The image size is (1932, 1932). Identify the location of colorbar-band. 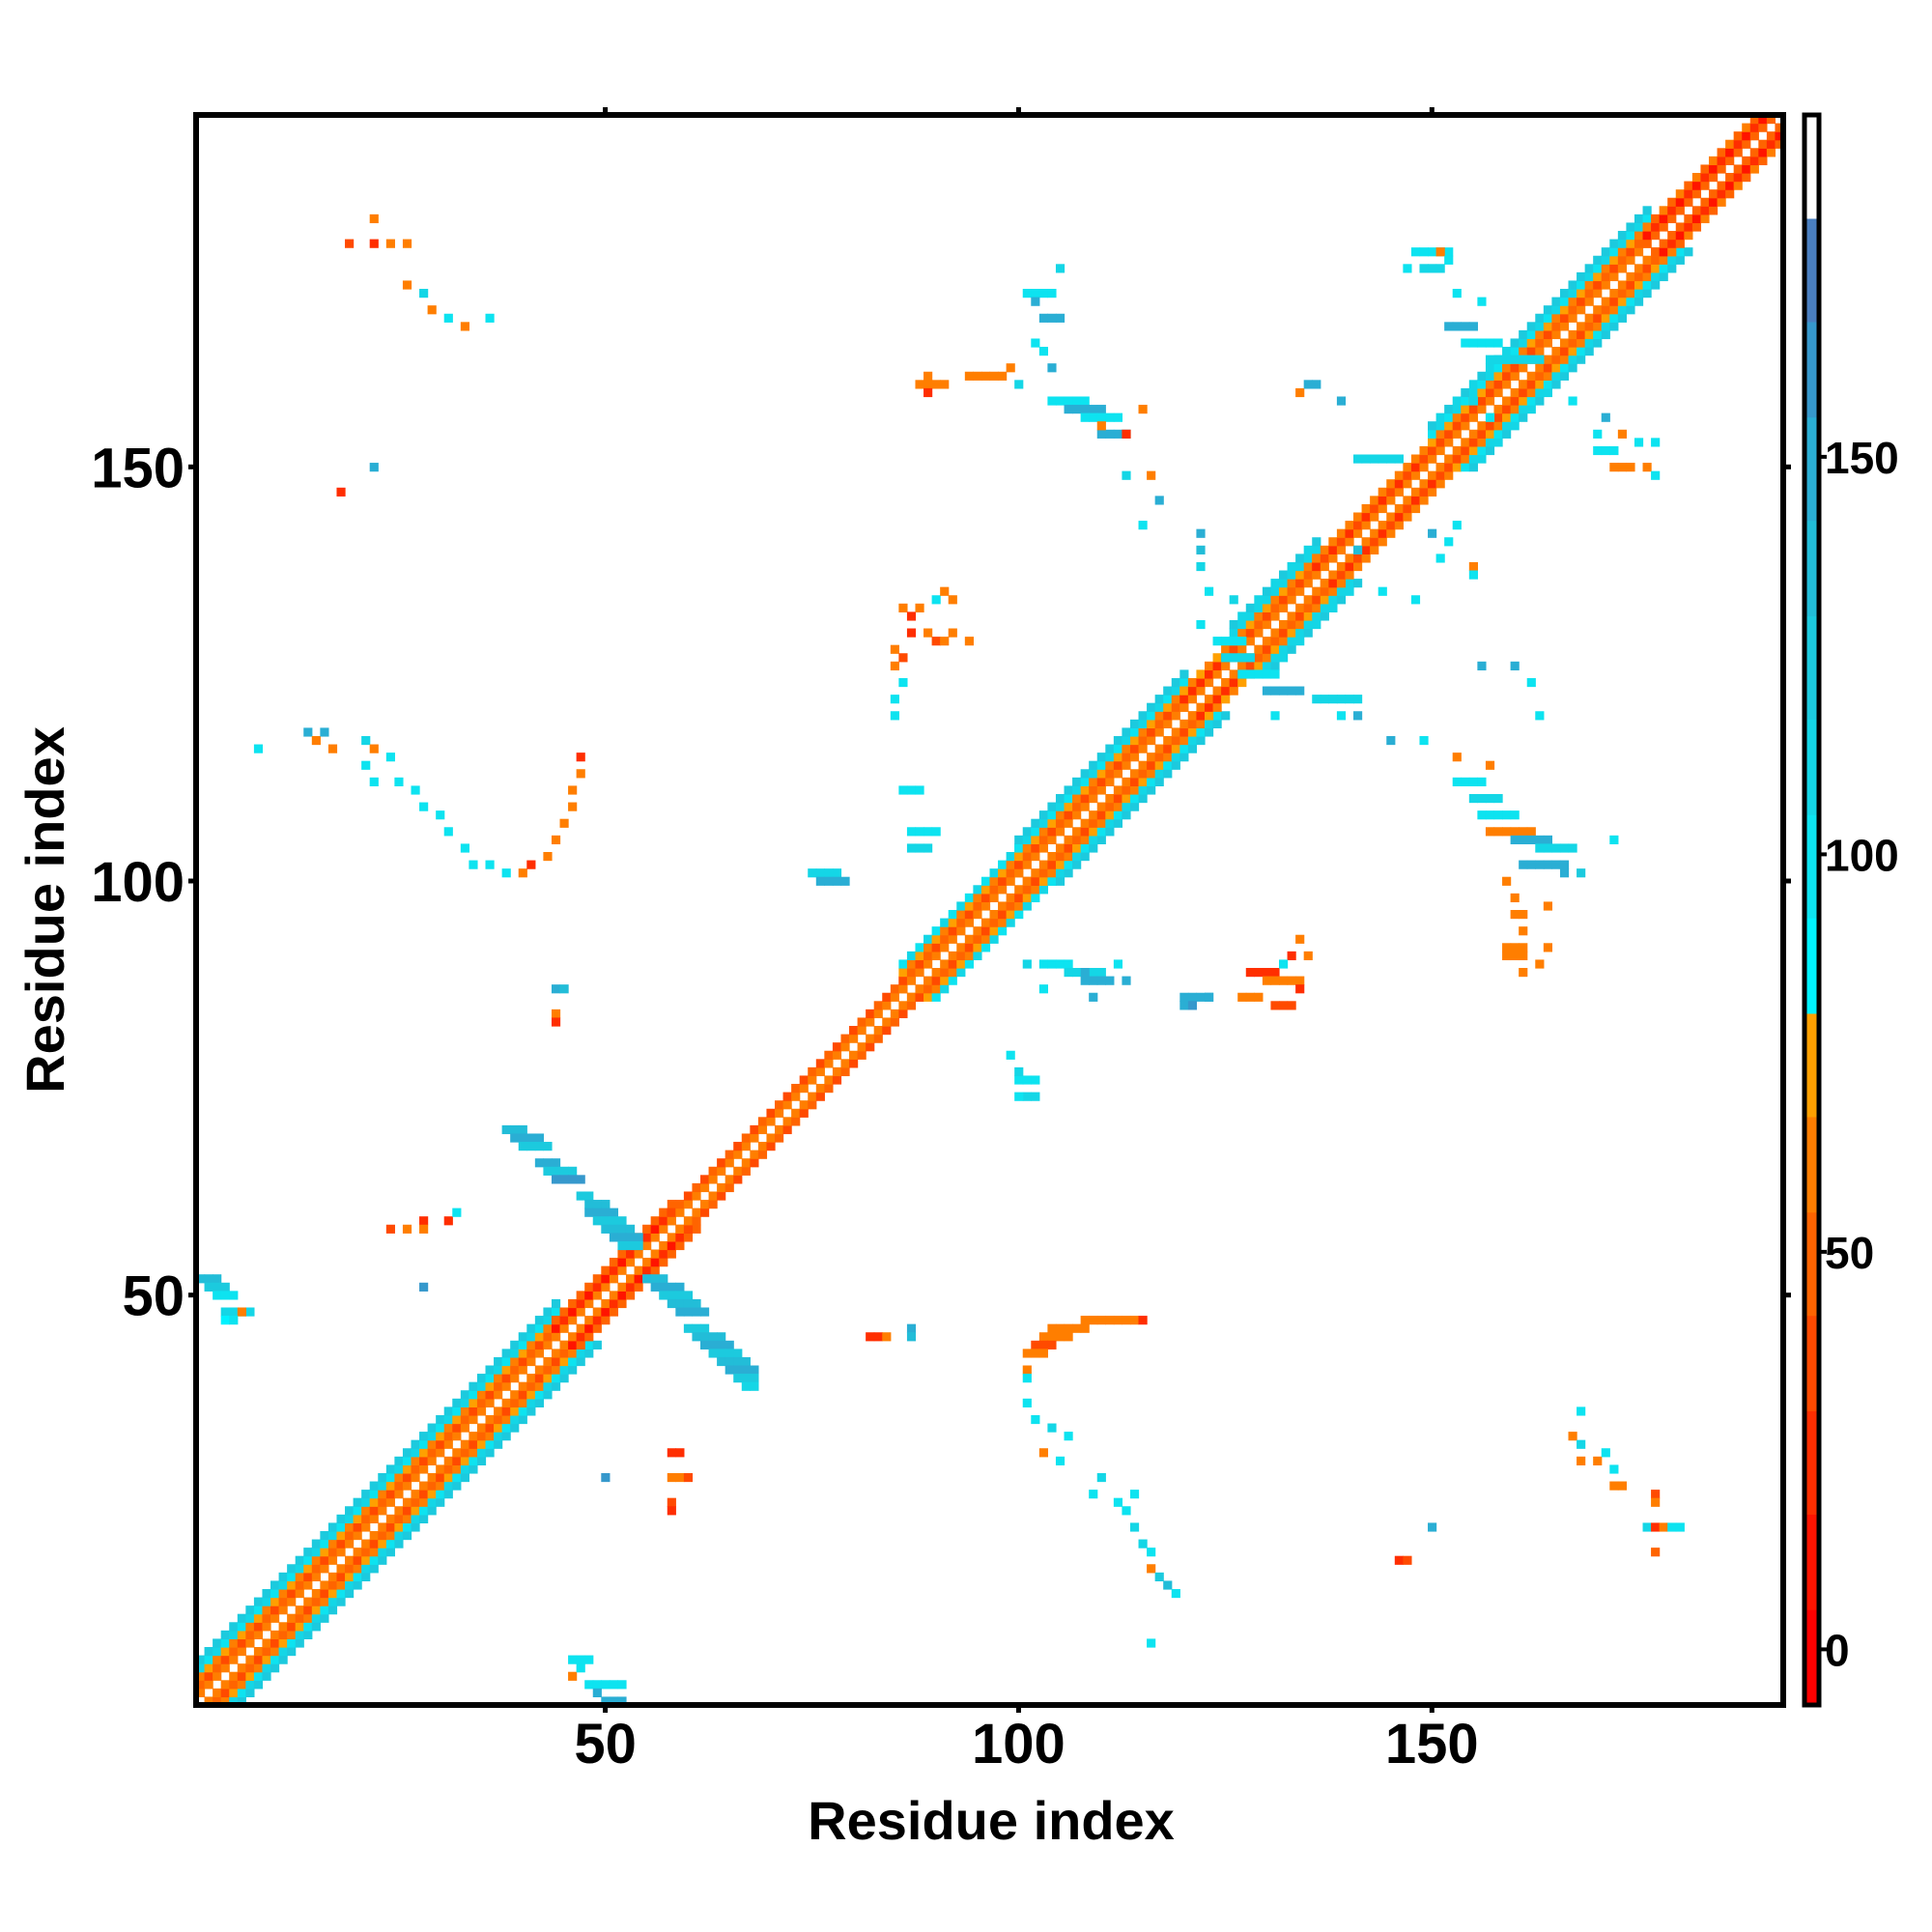
(1811, 966).